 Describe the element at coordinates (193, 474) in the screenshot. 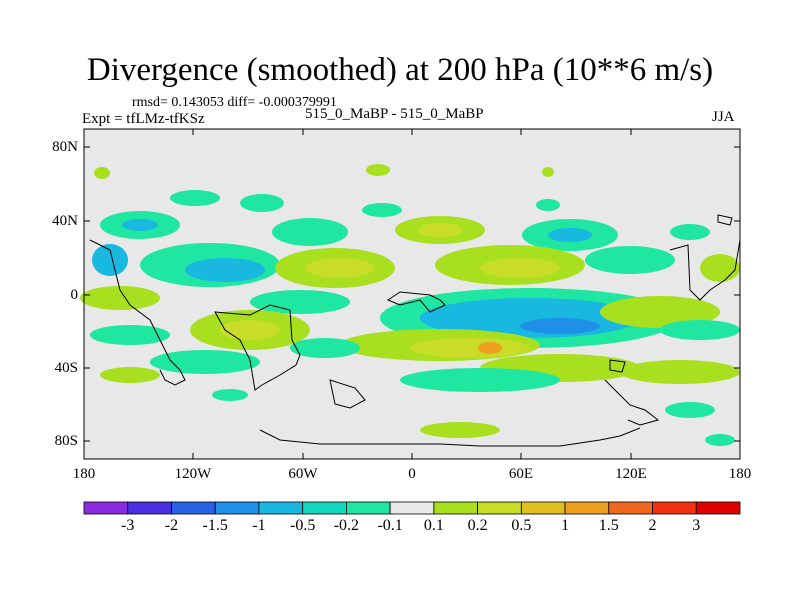

I see `x-tick-label: 120W` at that location.